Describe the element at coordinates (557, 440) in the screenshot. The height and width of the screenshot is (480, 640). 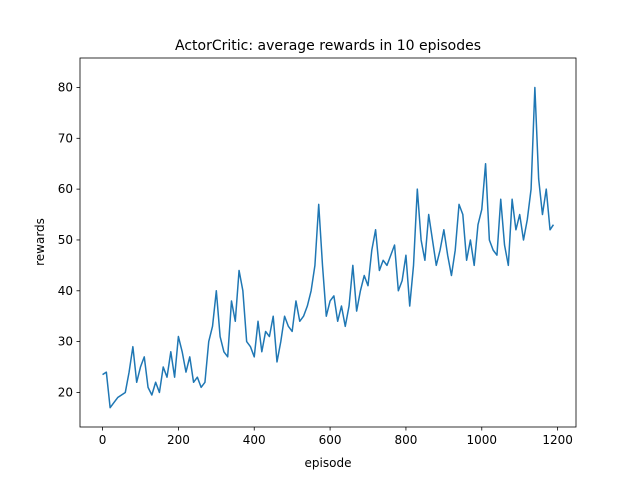
I see `x-tick-label: 1200` at that location.